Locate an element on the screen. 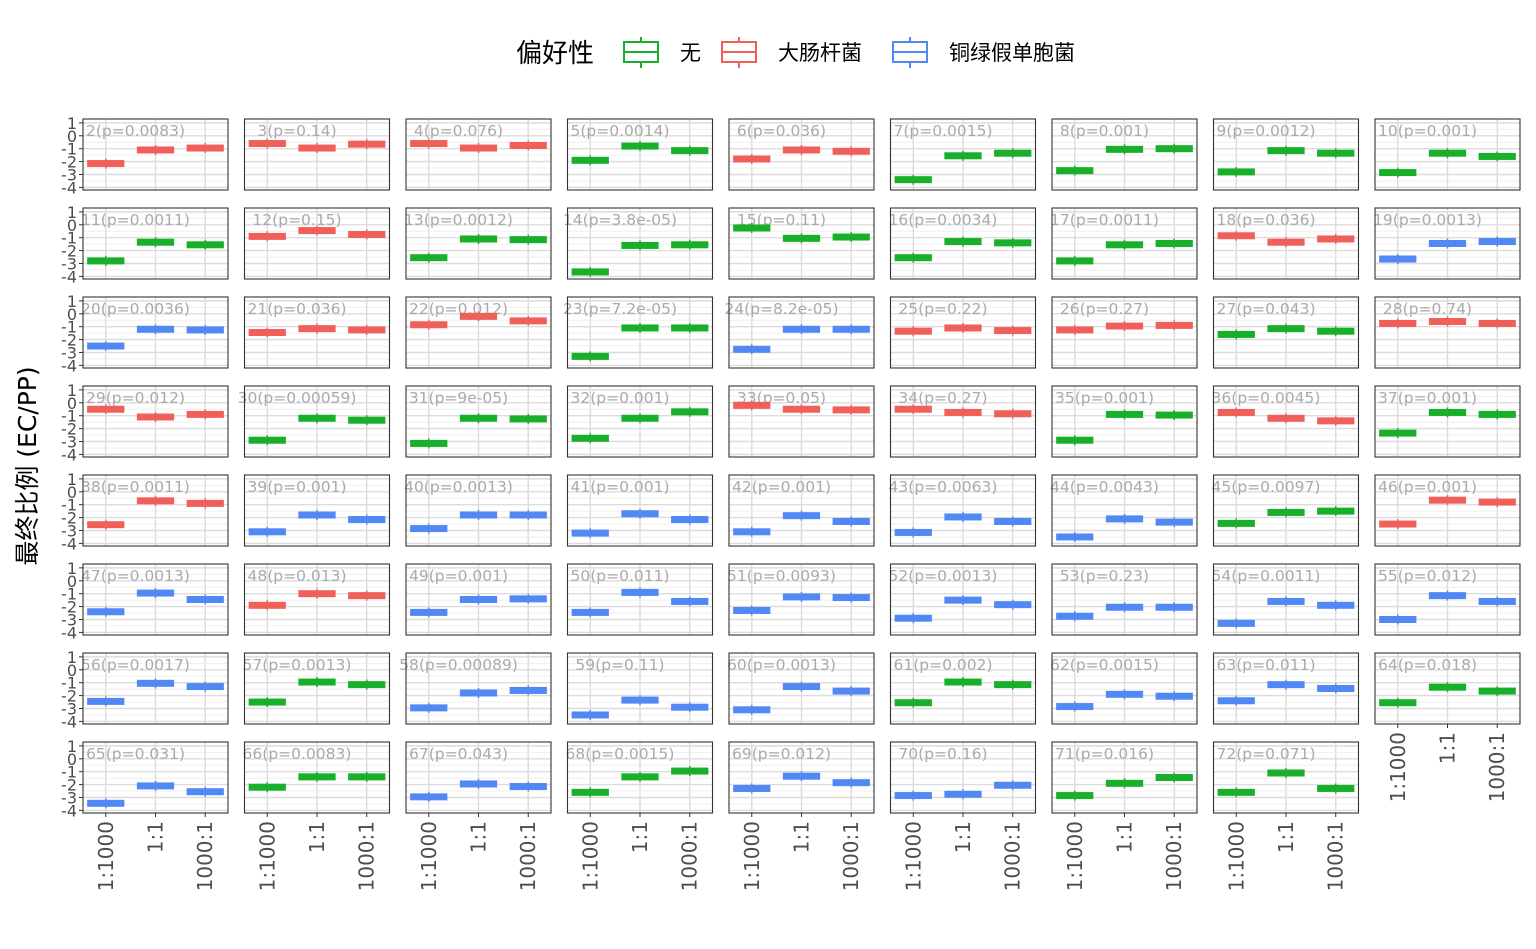  legend-label: 铜绿假单胞菌 is located at coordinates (1012, 53).